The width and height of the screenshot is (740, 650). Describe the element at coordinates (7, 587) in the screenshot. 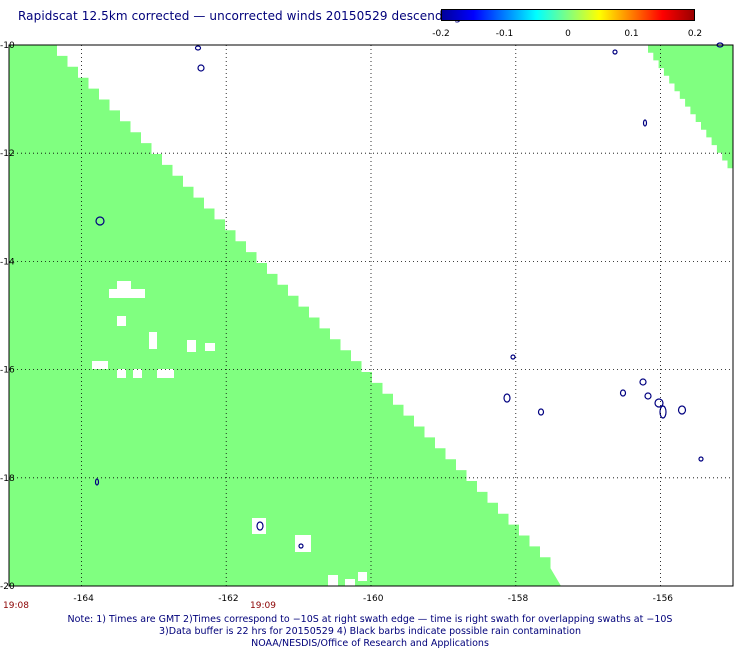

I see `lat-tick-label: -20` at that location.